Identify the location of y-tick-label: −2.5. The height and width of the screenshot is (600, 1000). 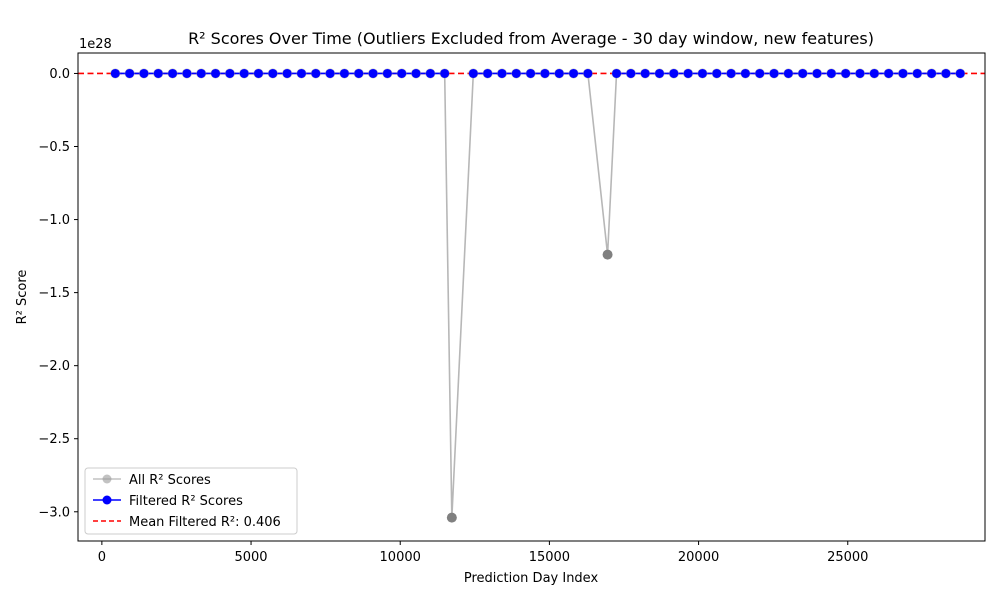
(54, 439).